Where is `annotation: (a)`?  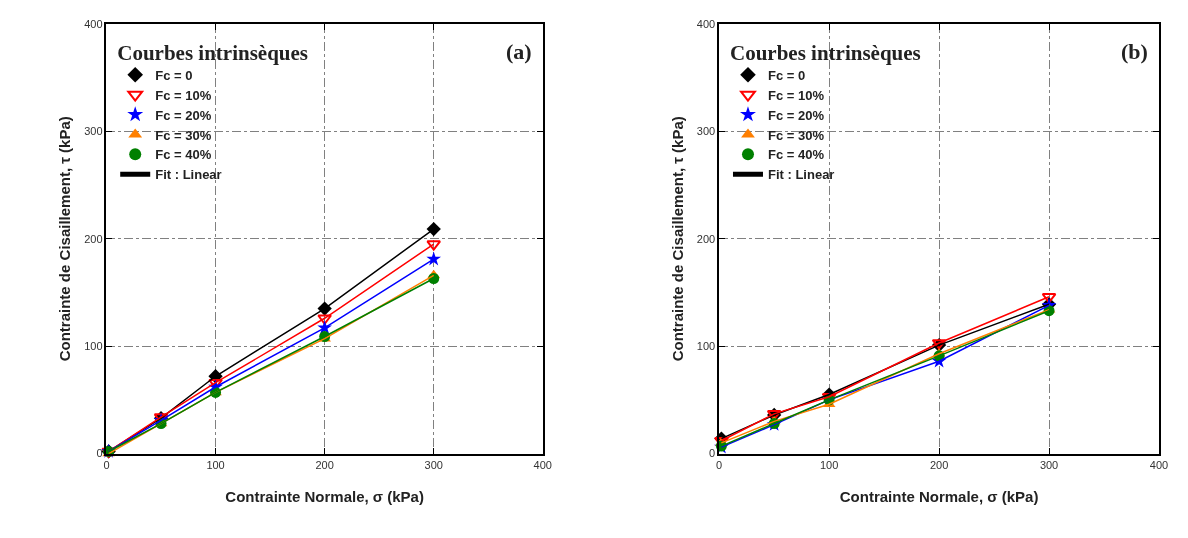
annotation: (a) is located at coordinates (519, 51).